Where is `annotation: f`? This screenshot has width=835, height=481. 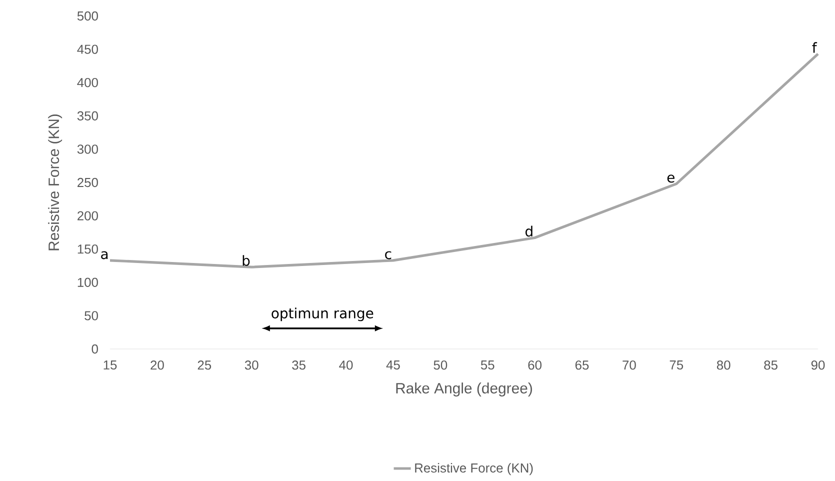 annotation: f is located at coordinates (815, 47).